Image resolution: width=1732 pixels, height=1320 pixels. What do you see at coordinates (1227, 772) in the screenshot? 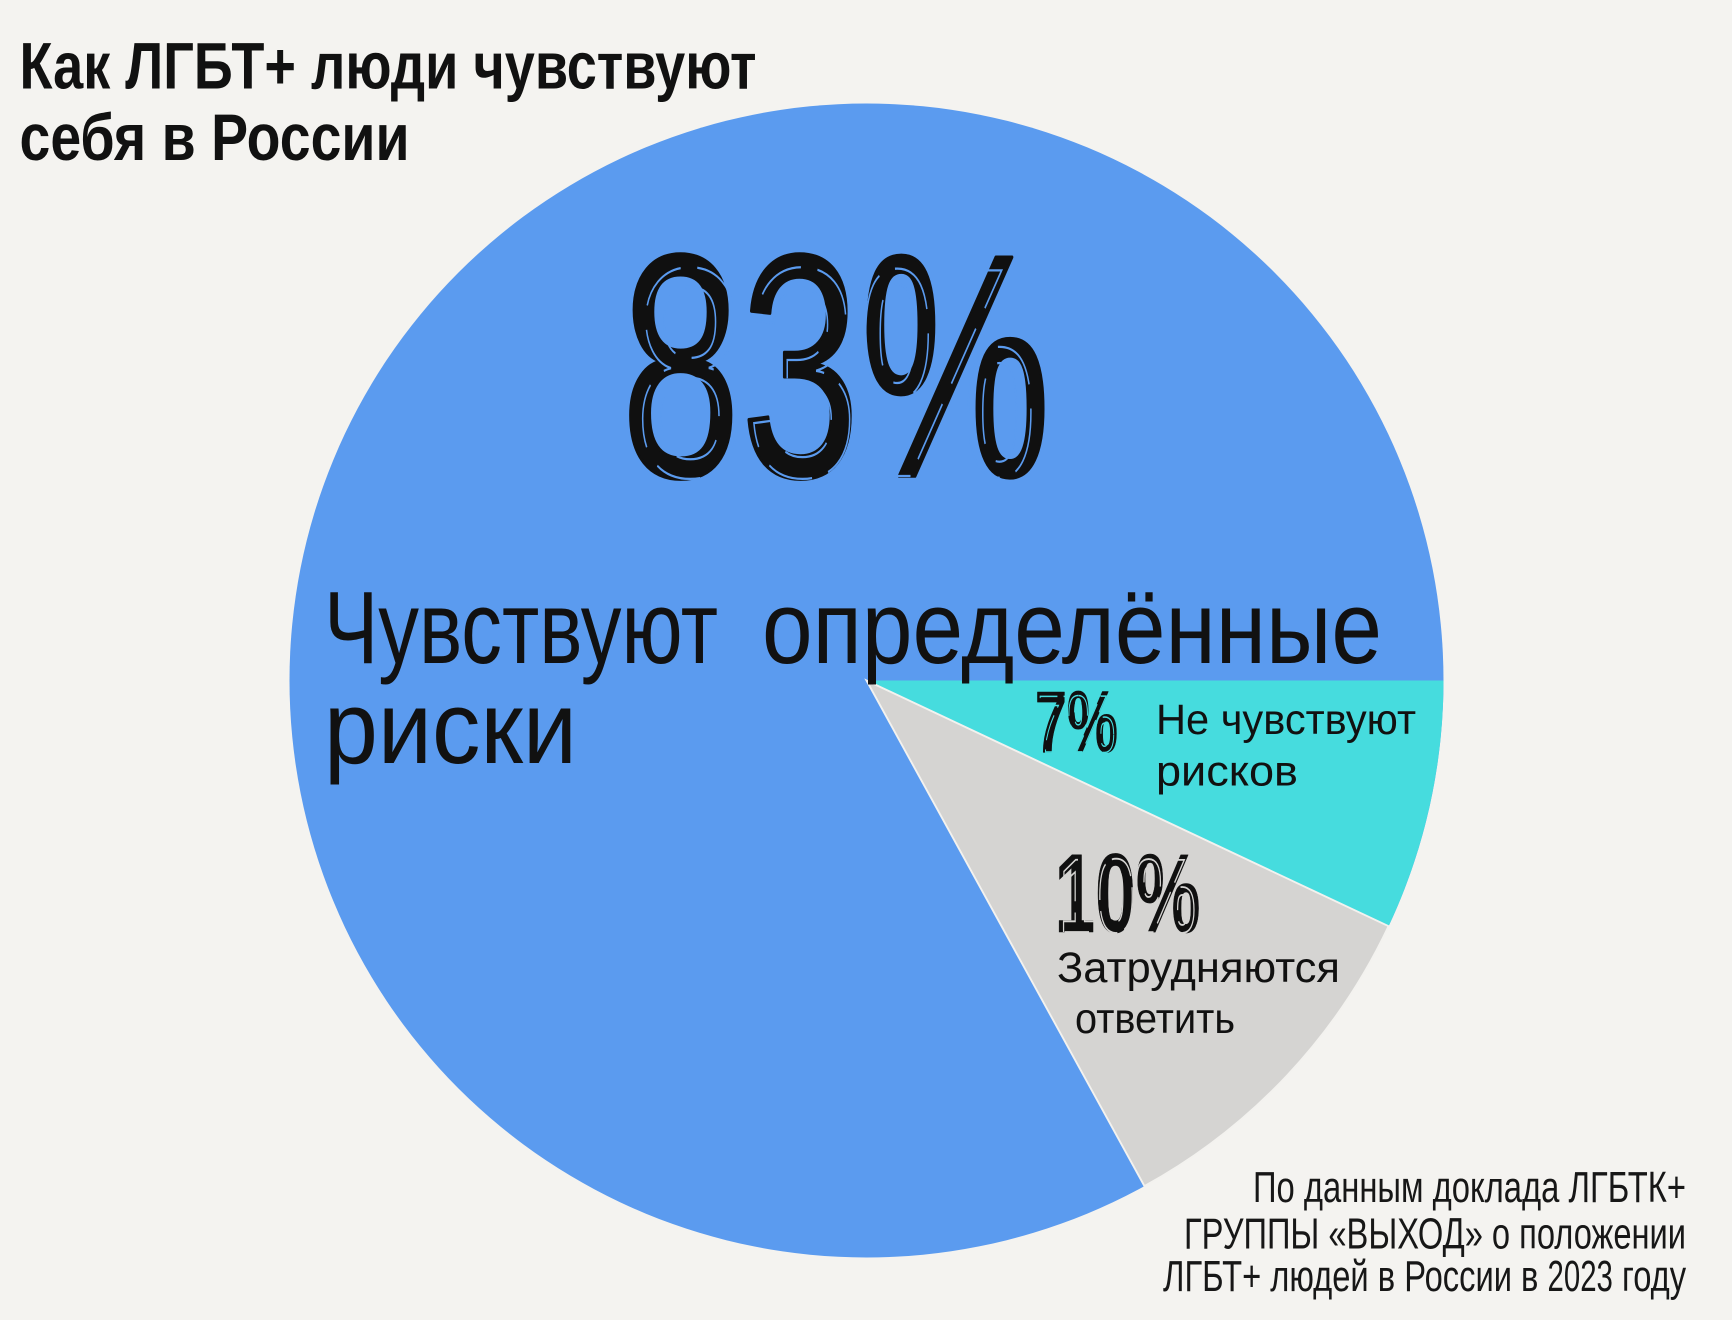
I see `svg-text: рисков` at bounding box center [1227, 772].